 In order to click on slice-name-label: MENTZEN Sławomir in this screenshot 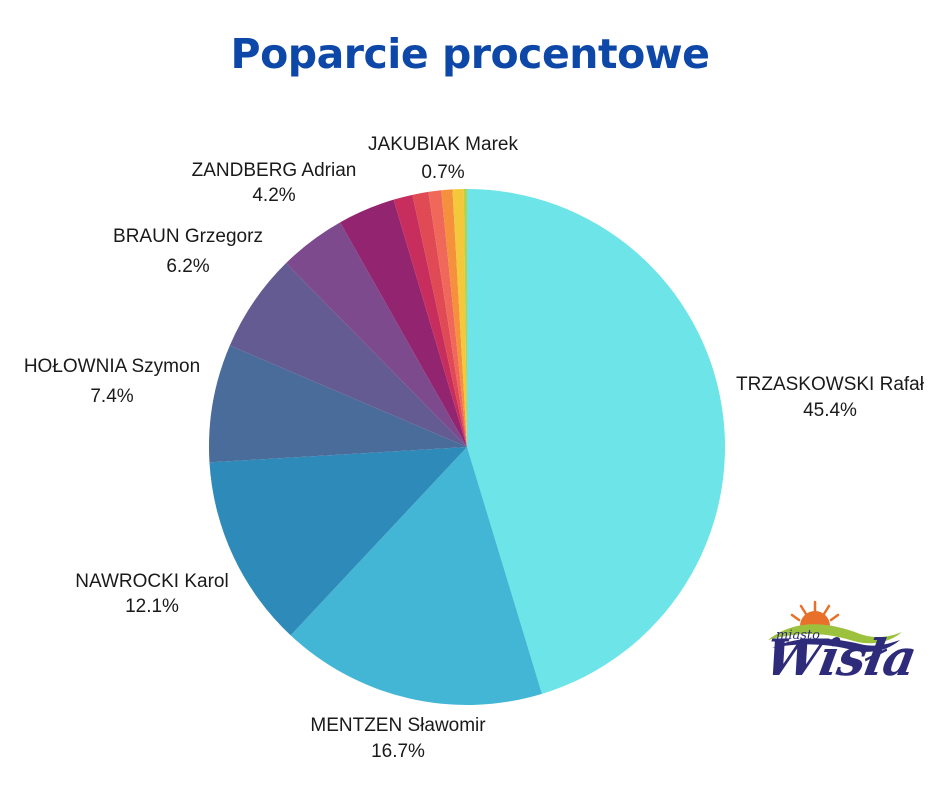, I will do `click(398, 725)`.